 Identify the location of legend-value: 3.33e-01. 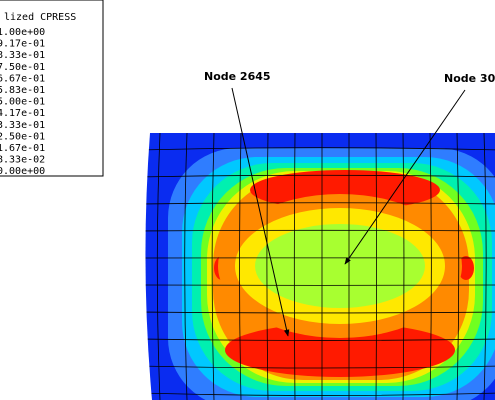
(22, 125).